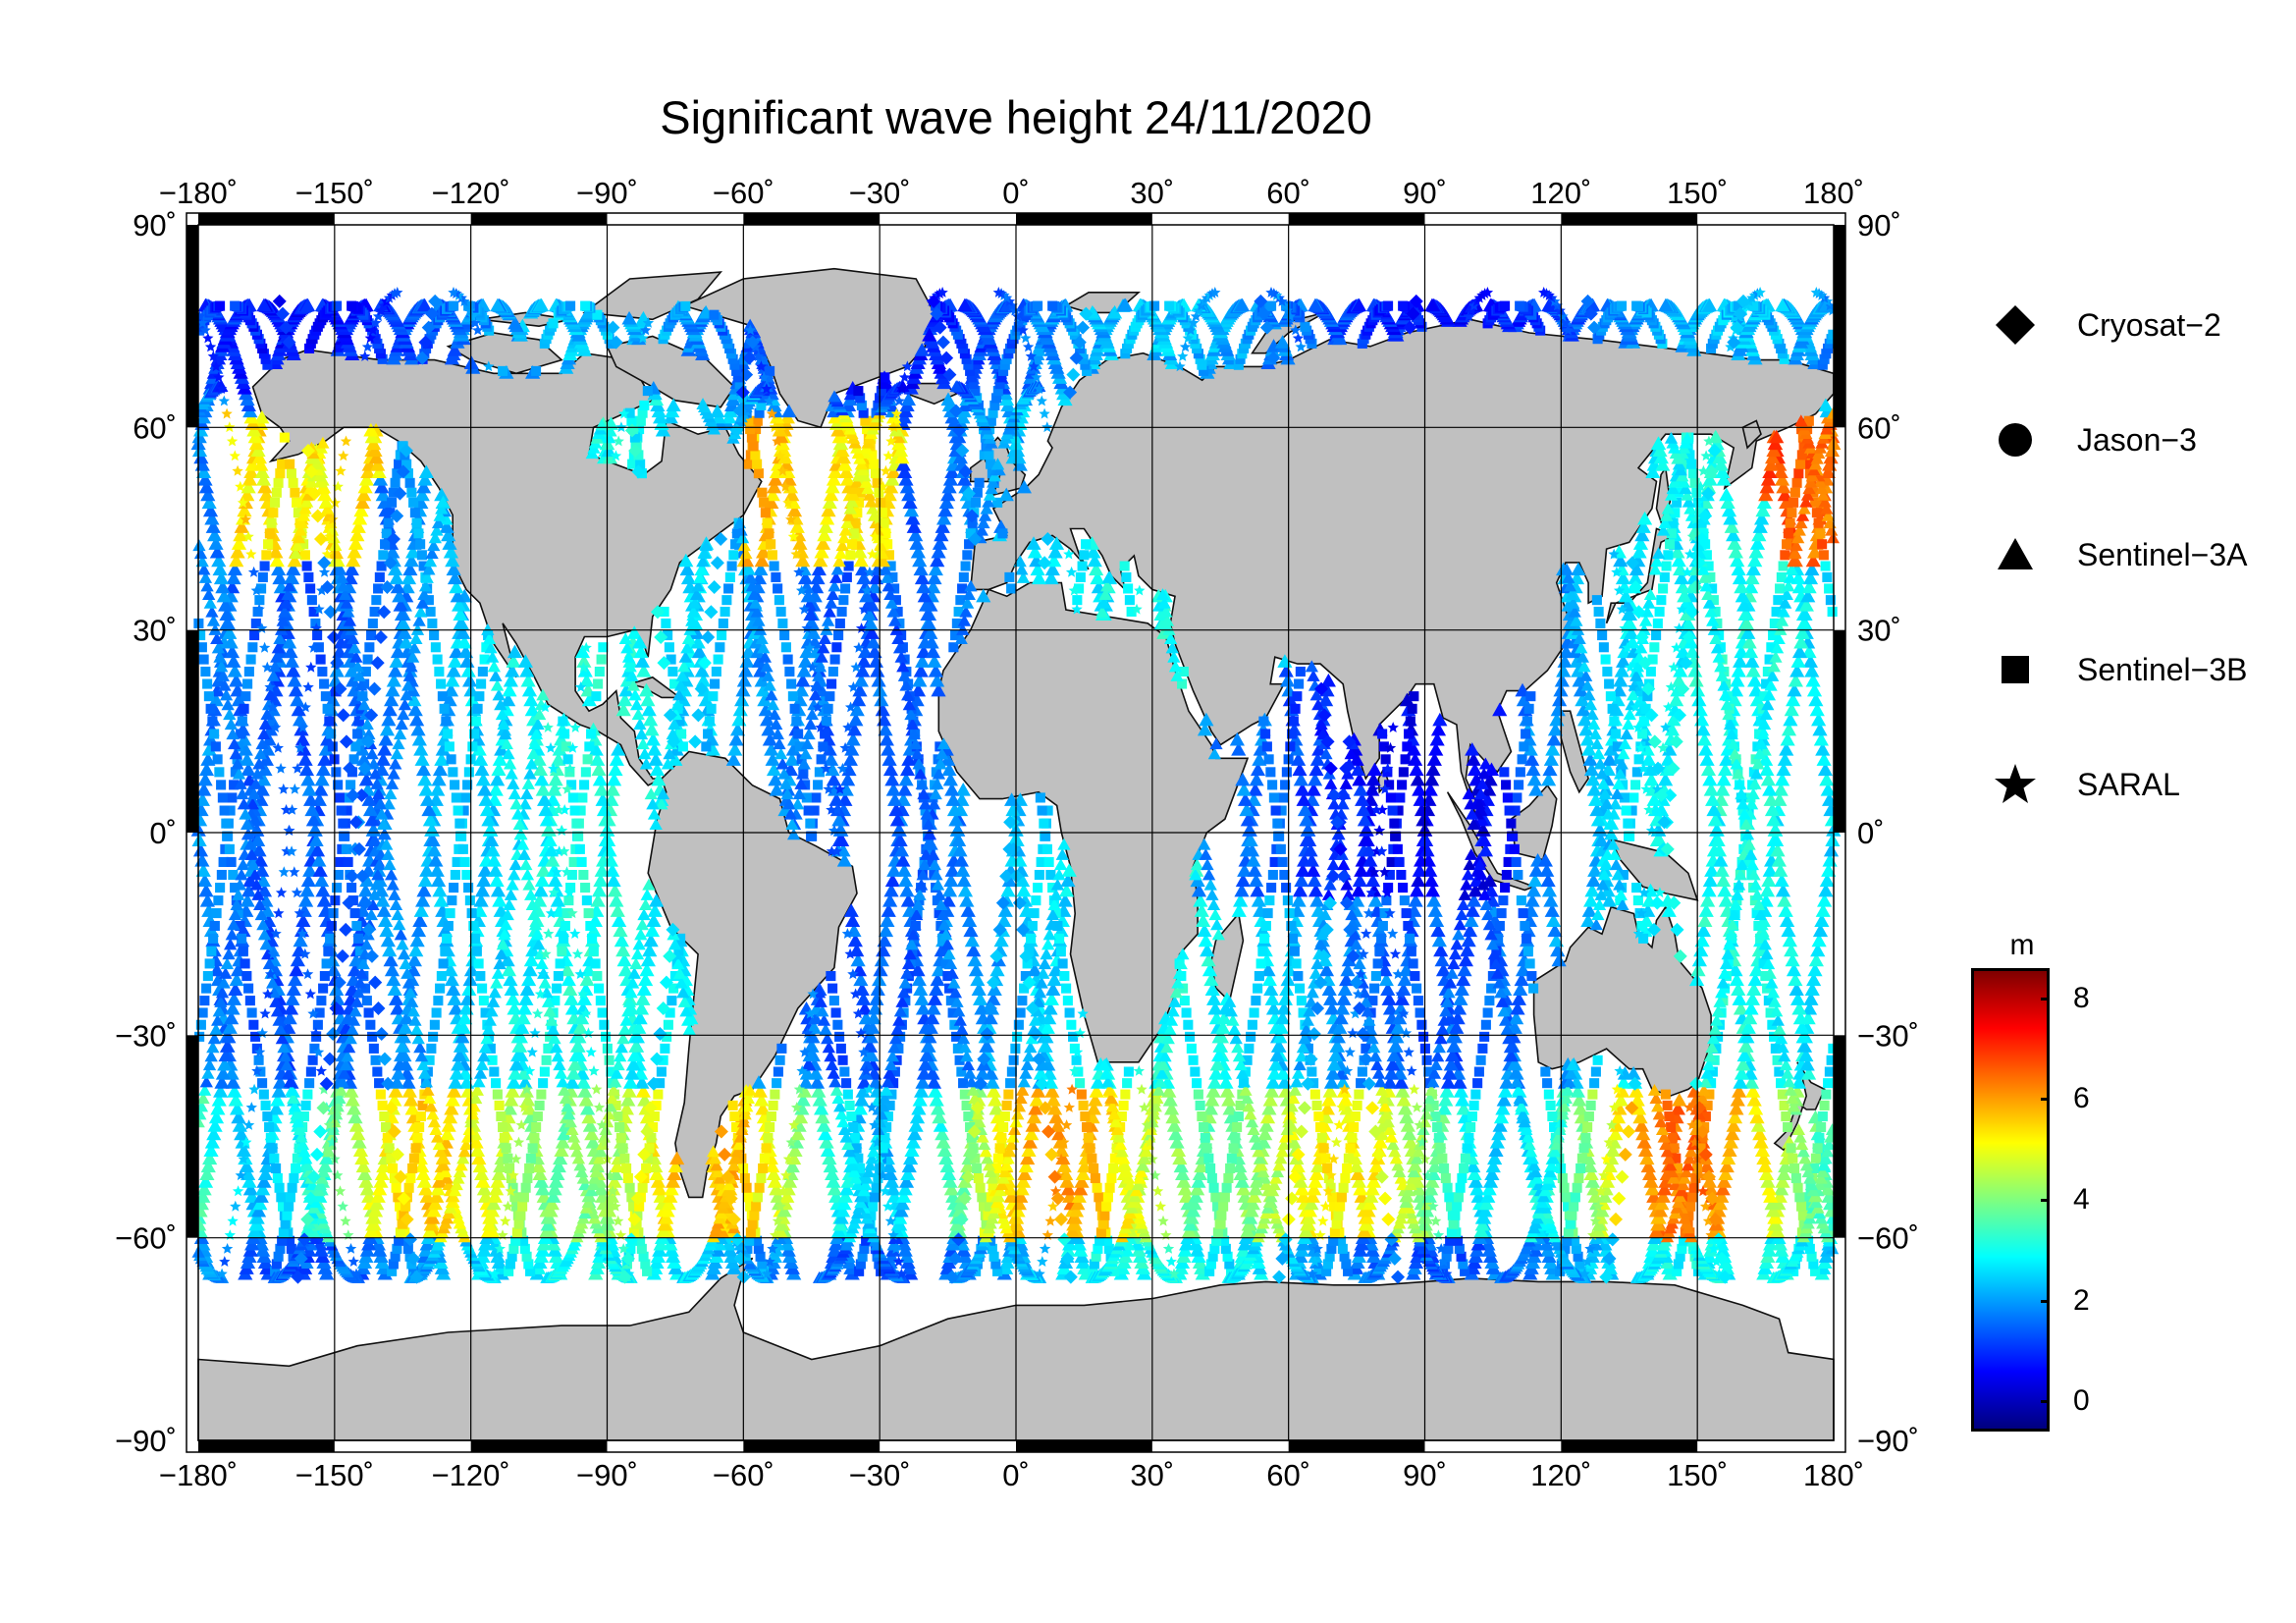 Image resolution: width=2296 pixels, height=1623 pixels. Describe the element at coordinates (654, 687) in the screenshot. I see `land-cuba` at that location.